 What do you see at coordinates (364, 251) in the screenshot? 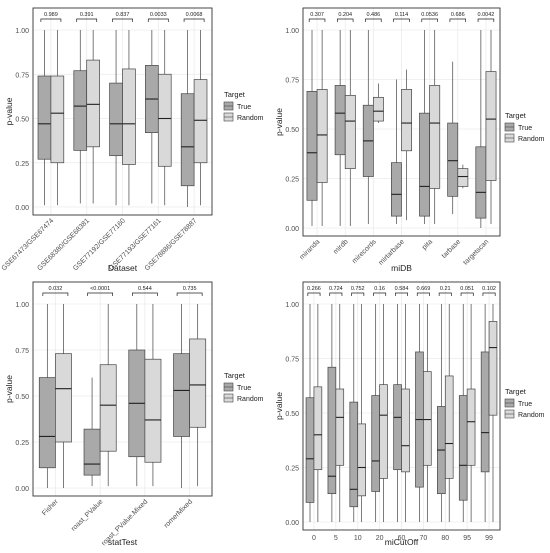
I see `x-tick-label: mirecords` at bounding box center [364, 251].